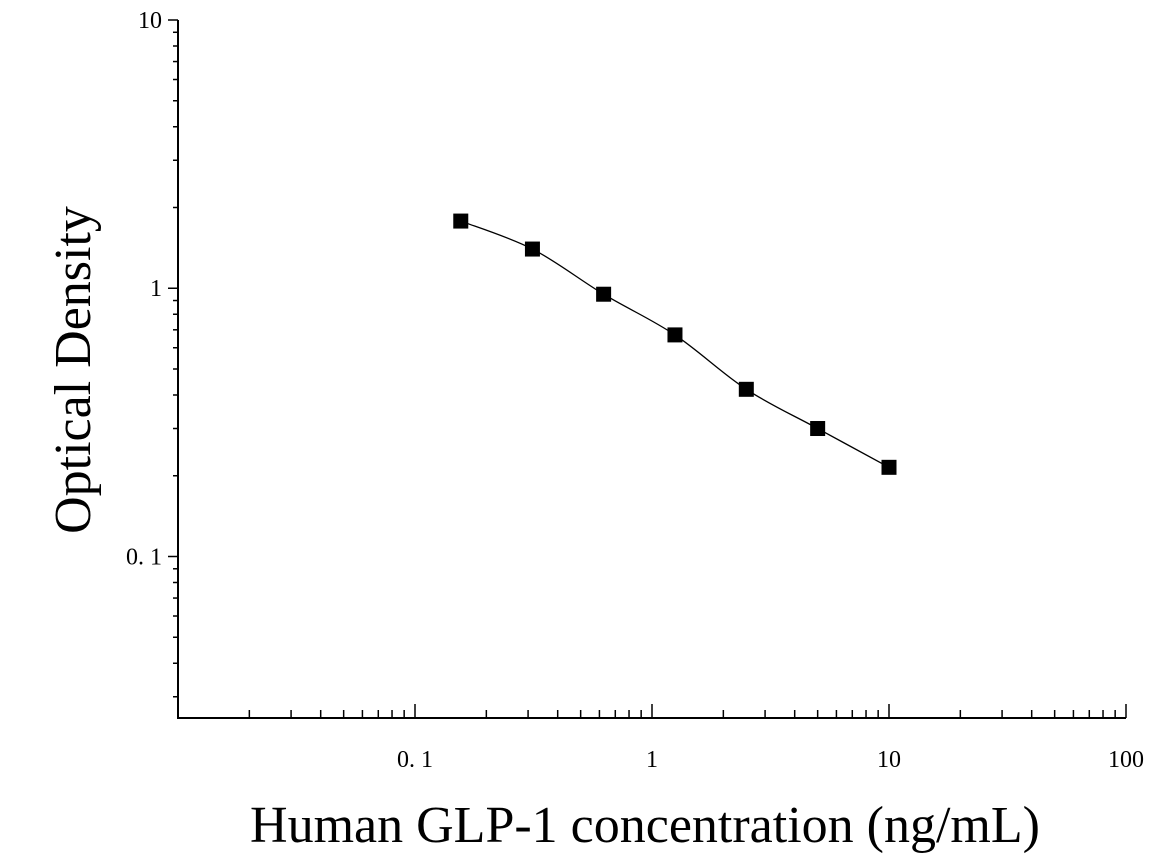  Describe the element at coordinates (144, 557) in the screenshot. I see `y-tick-label: 0. 1` at that location.